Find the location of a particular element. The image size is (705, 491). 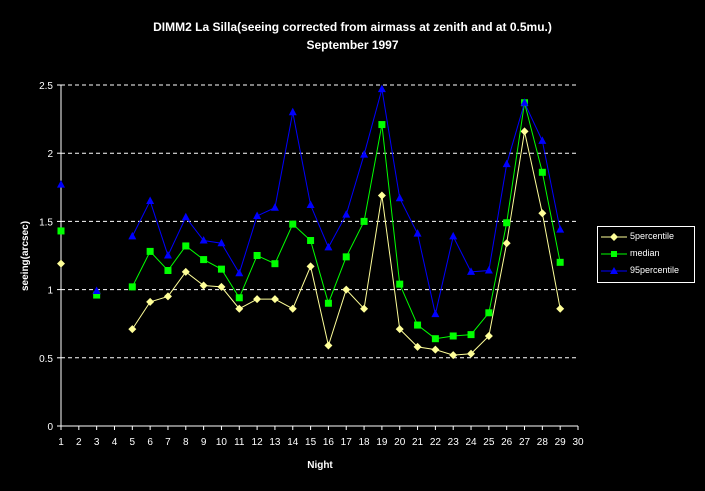

legend-item-5percentile: 5percentile is located at coordinates (646, 237).